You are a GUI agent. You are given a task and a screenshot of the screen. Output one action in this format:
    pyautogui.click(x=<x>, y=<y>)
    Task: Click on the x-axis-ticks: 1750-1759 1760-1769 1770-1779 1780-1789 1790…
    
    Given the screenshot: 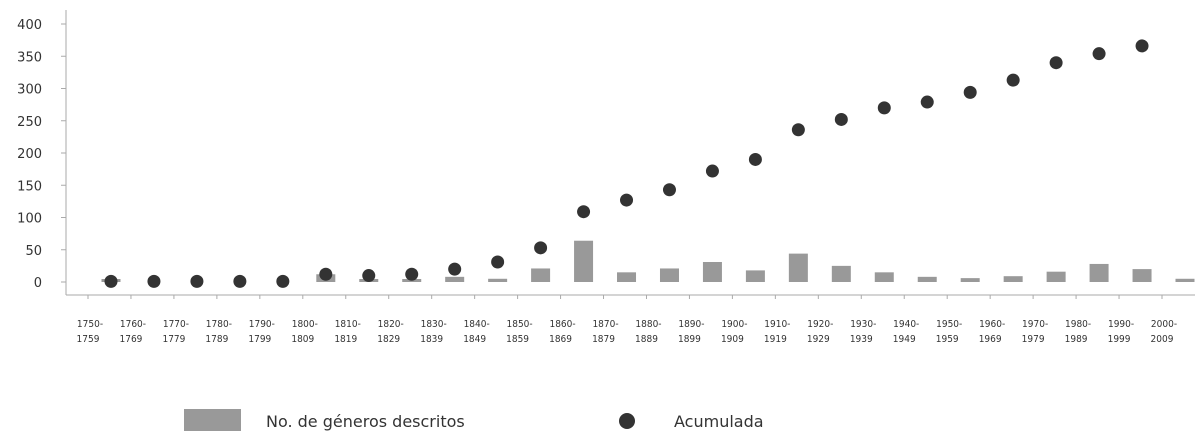 What is the action you would take?
    pyautogui.click(x=627, y=320)
    